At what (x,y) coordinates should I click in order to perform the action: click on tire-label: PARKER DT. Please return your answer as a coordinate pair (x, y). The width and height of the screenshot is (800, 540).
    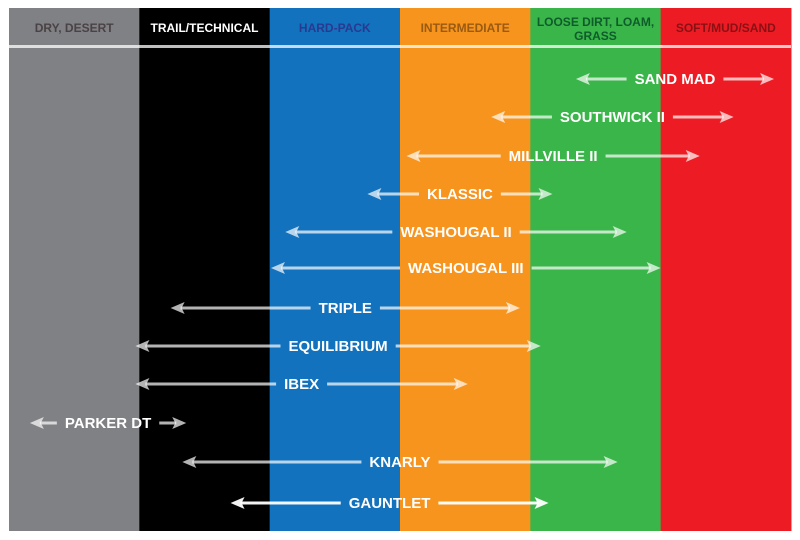
    Looking at the image, I should click on (108, 423).